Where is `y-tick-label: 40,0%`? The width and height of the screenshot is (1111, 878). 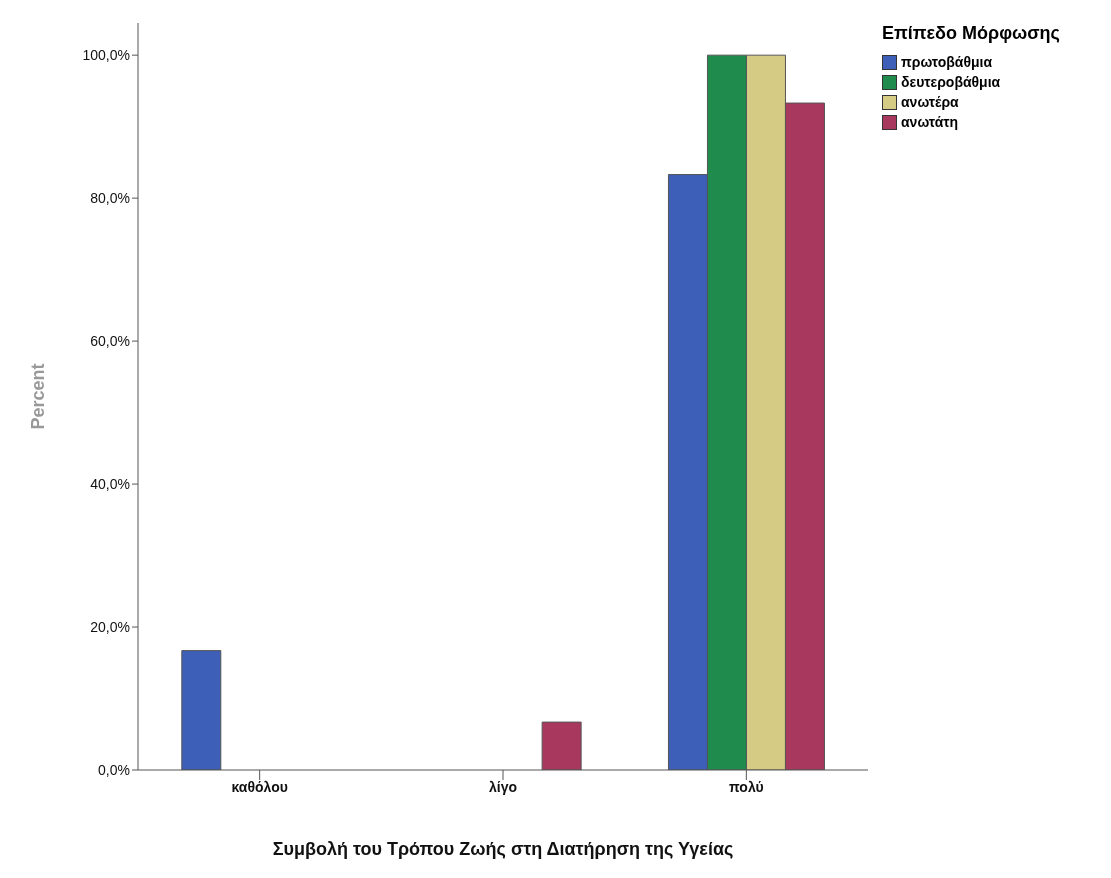 y-tick-label: 40,0% is located at coordinates (110, 484).